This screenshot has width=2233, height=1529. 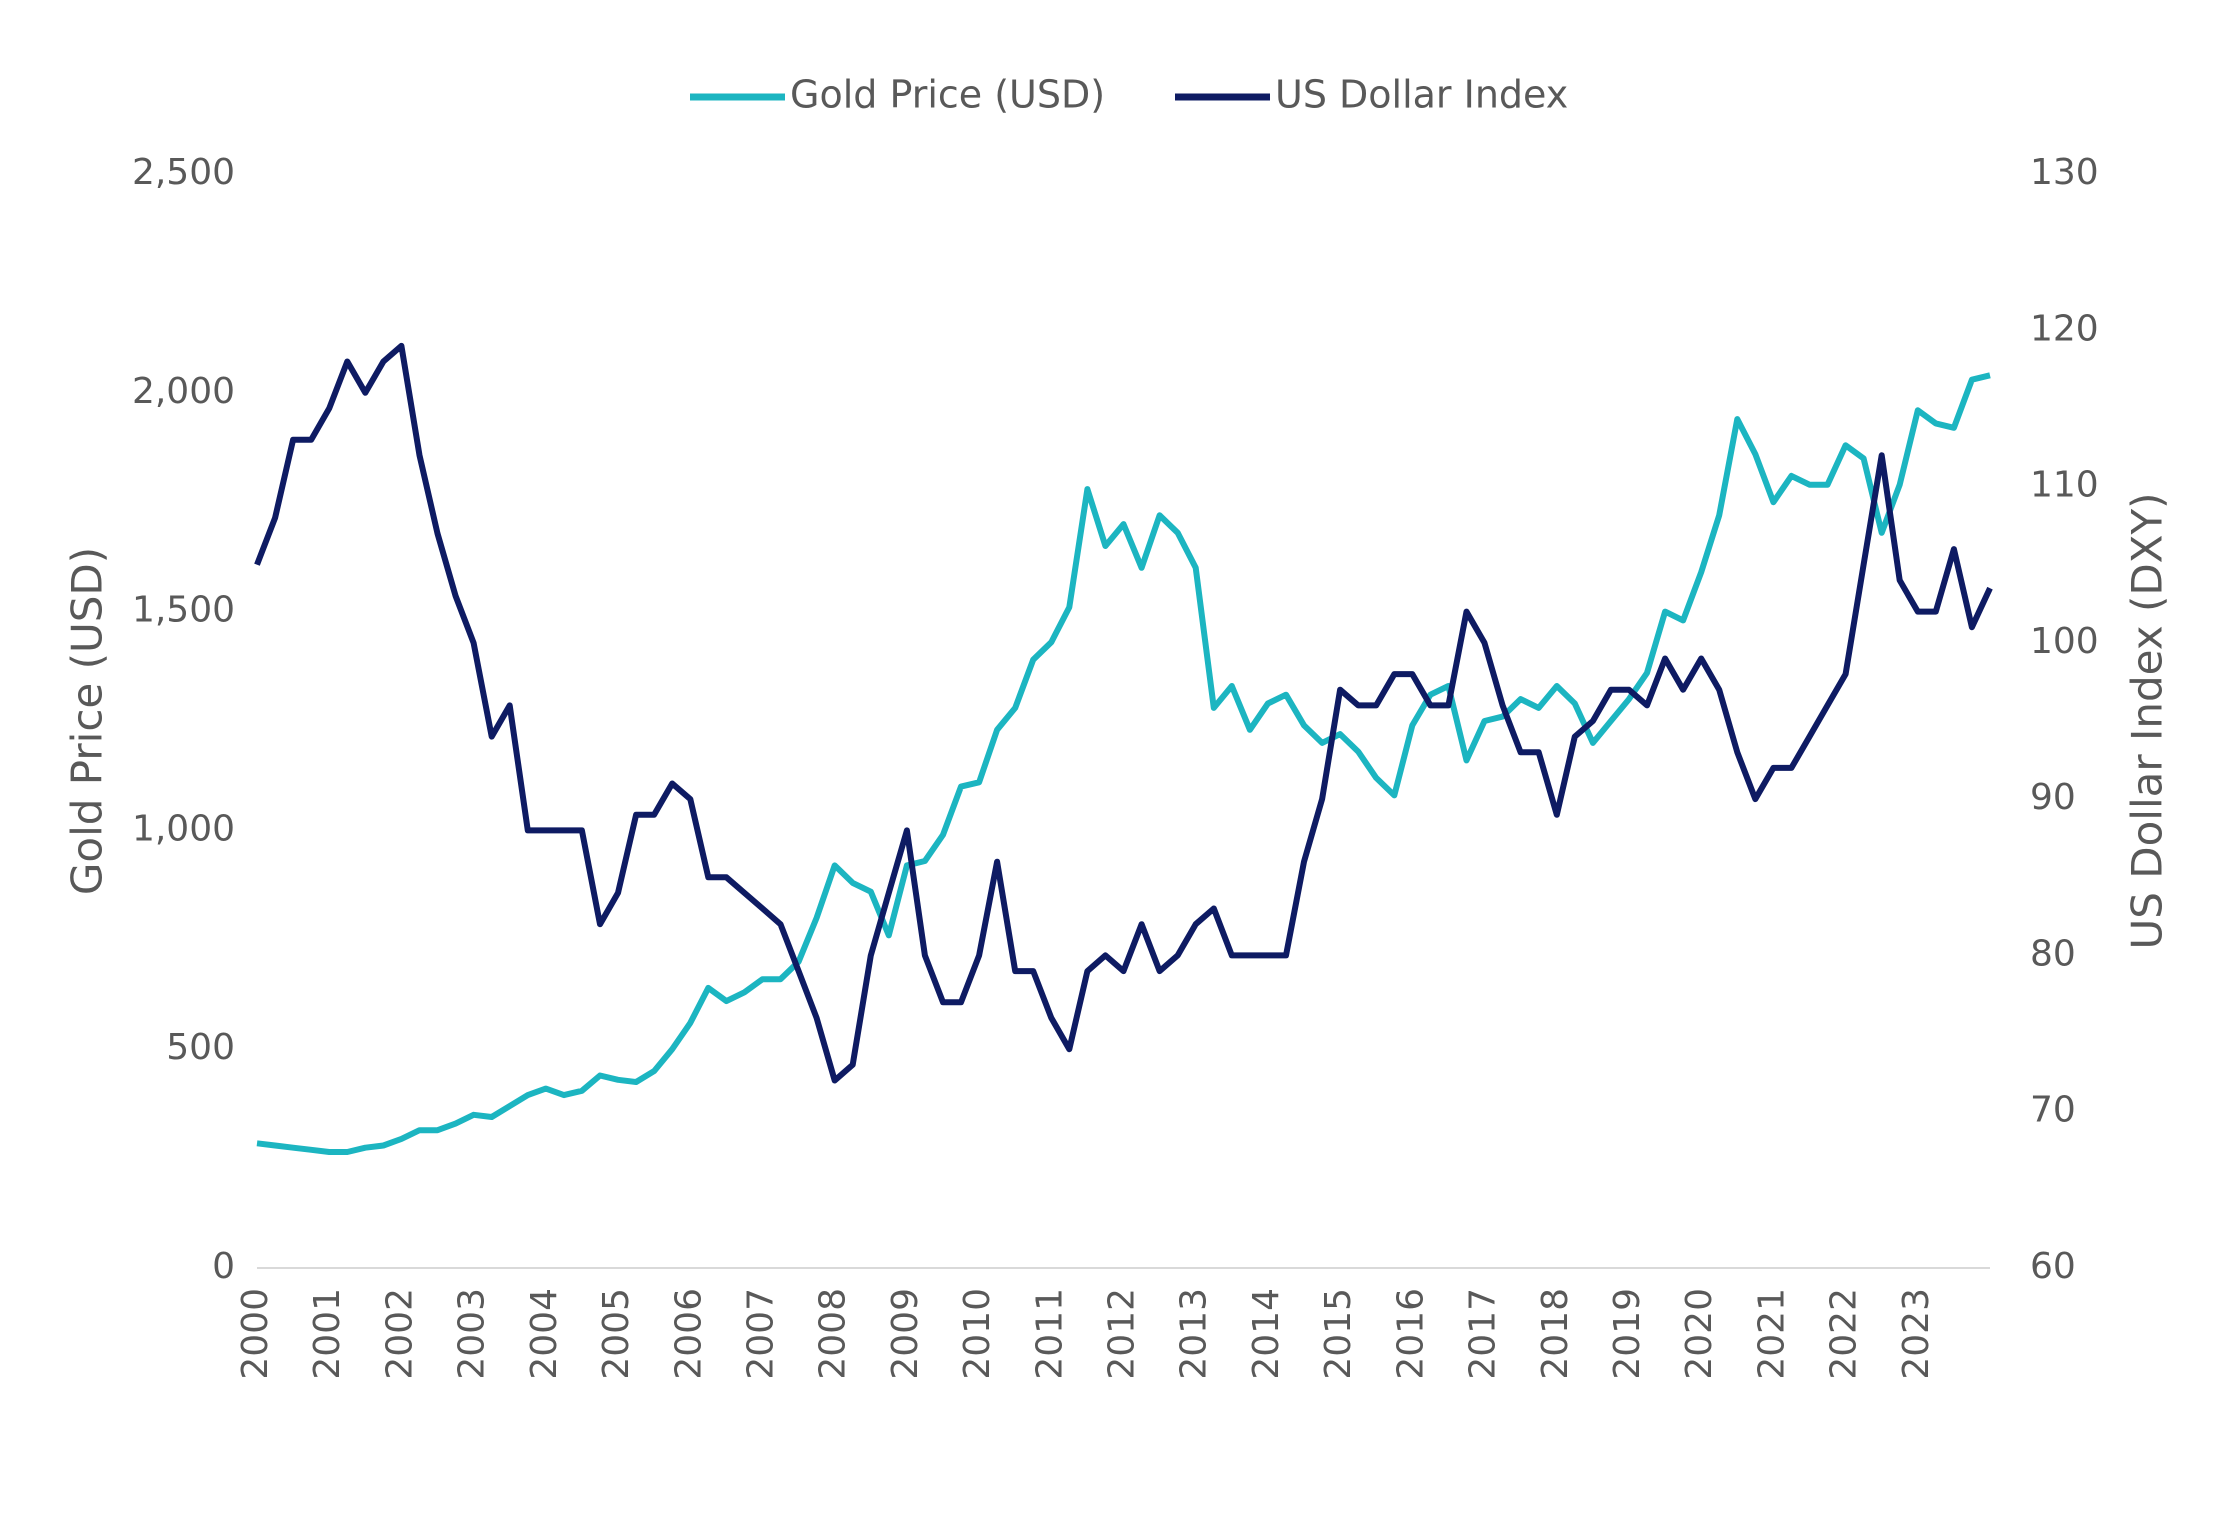 What do you see at coordinates (2053, 953) in the screenshot?
I see `y2-tick-label: 80` at bounding box center [2053, 953].